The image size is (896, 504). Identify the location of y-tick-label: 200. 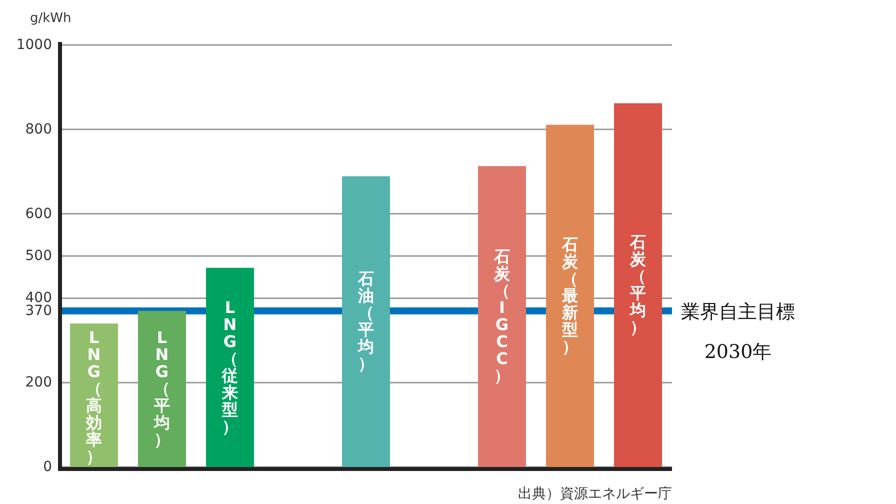
(38, 382).